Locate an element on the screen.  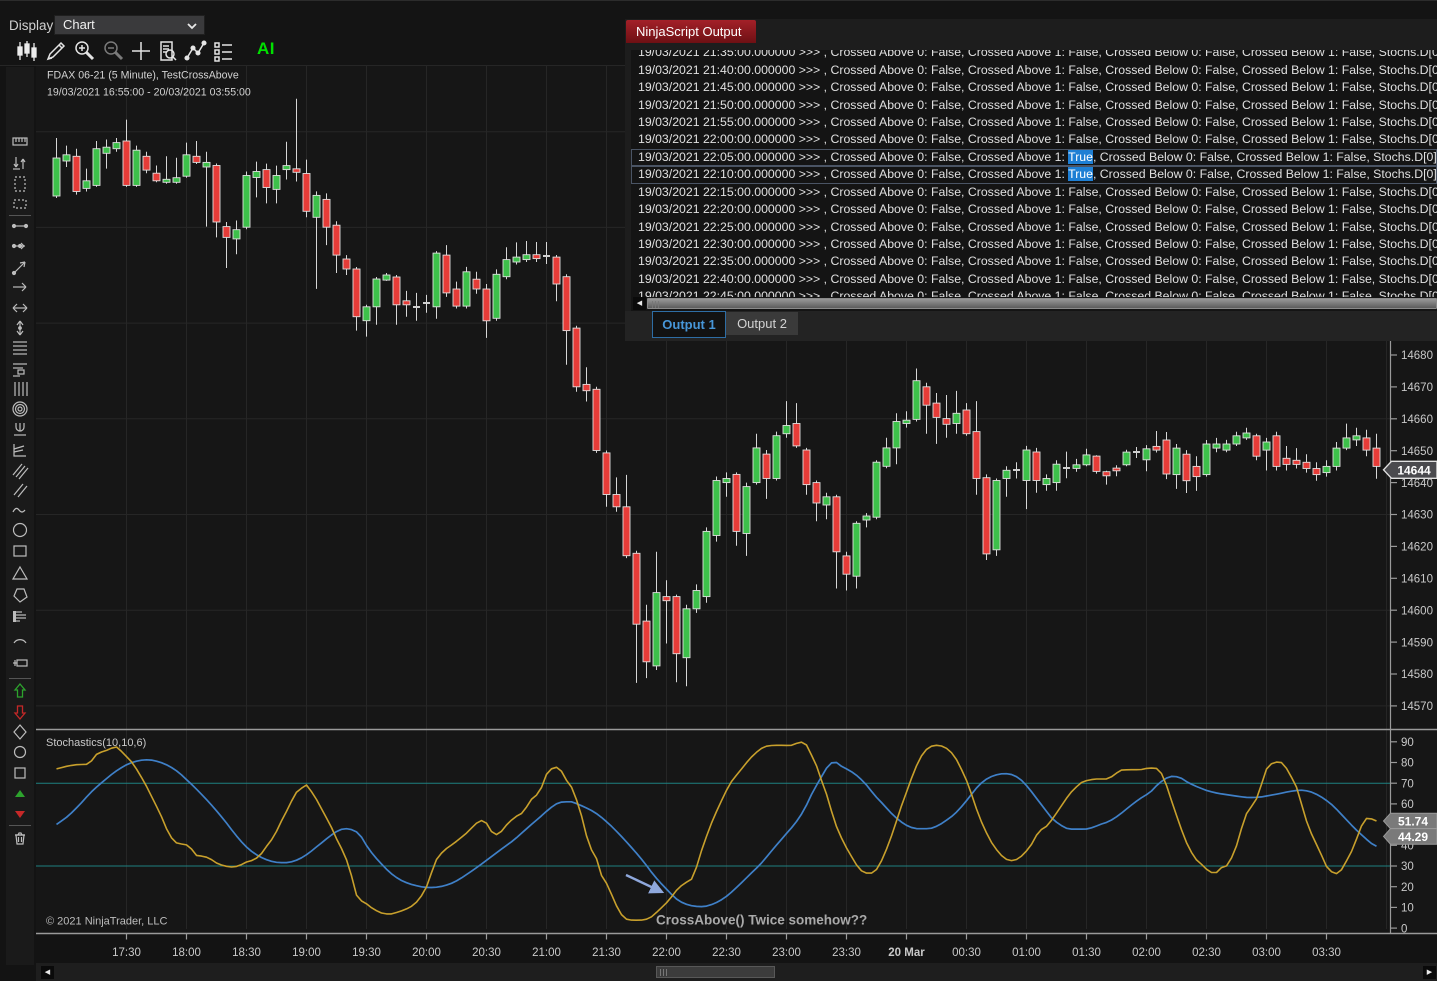
svg-text: 70 is located at coordinates (1407, 784).